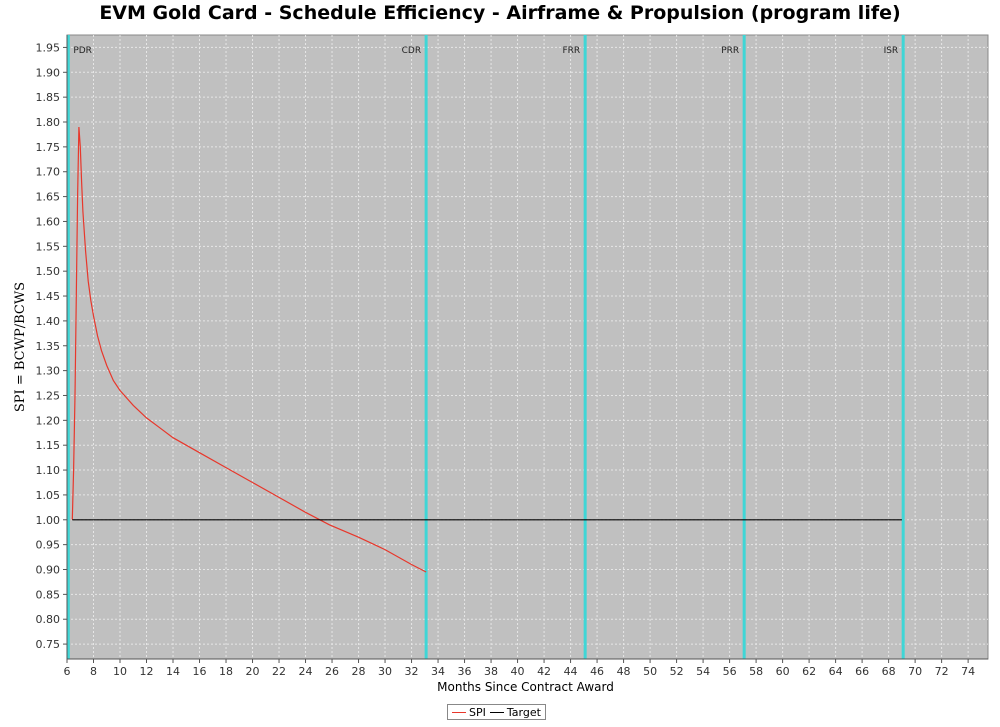  Describe the element at coordinates (518, 671) in the screenshot. I see `x-tick-label: 40` at that location.